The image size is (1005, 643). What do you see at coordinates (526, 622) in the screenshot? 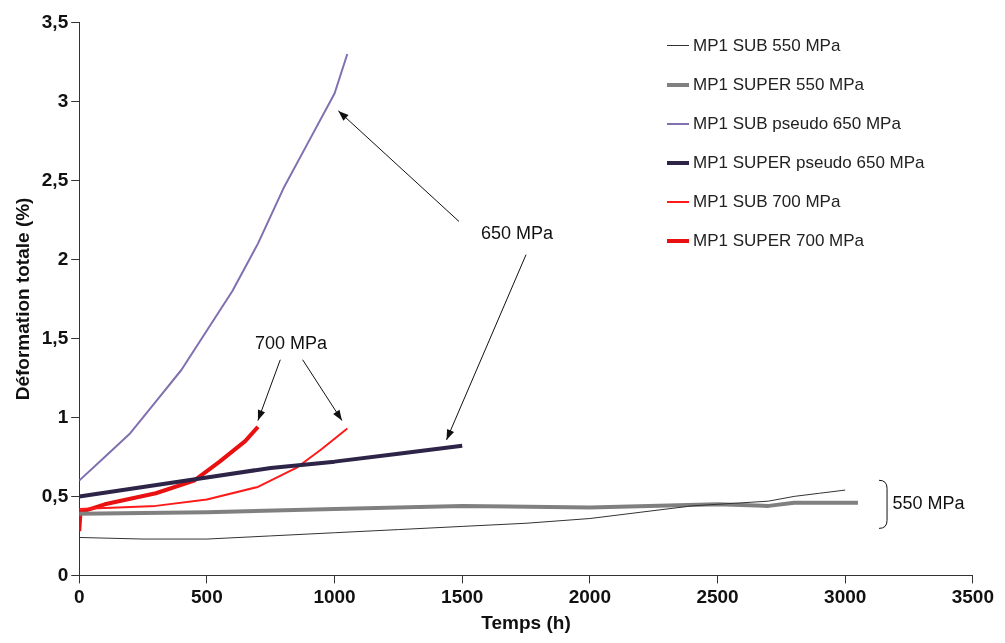
I see `x-axis-title: Temps (h)` at bounding box center [526, 622].